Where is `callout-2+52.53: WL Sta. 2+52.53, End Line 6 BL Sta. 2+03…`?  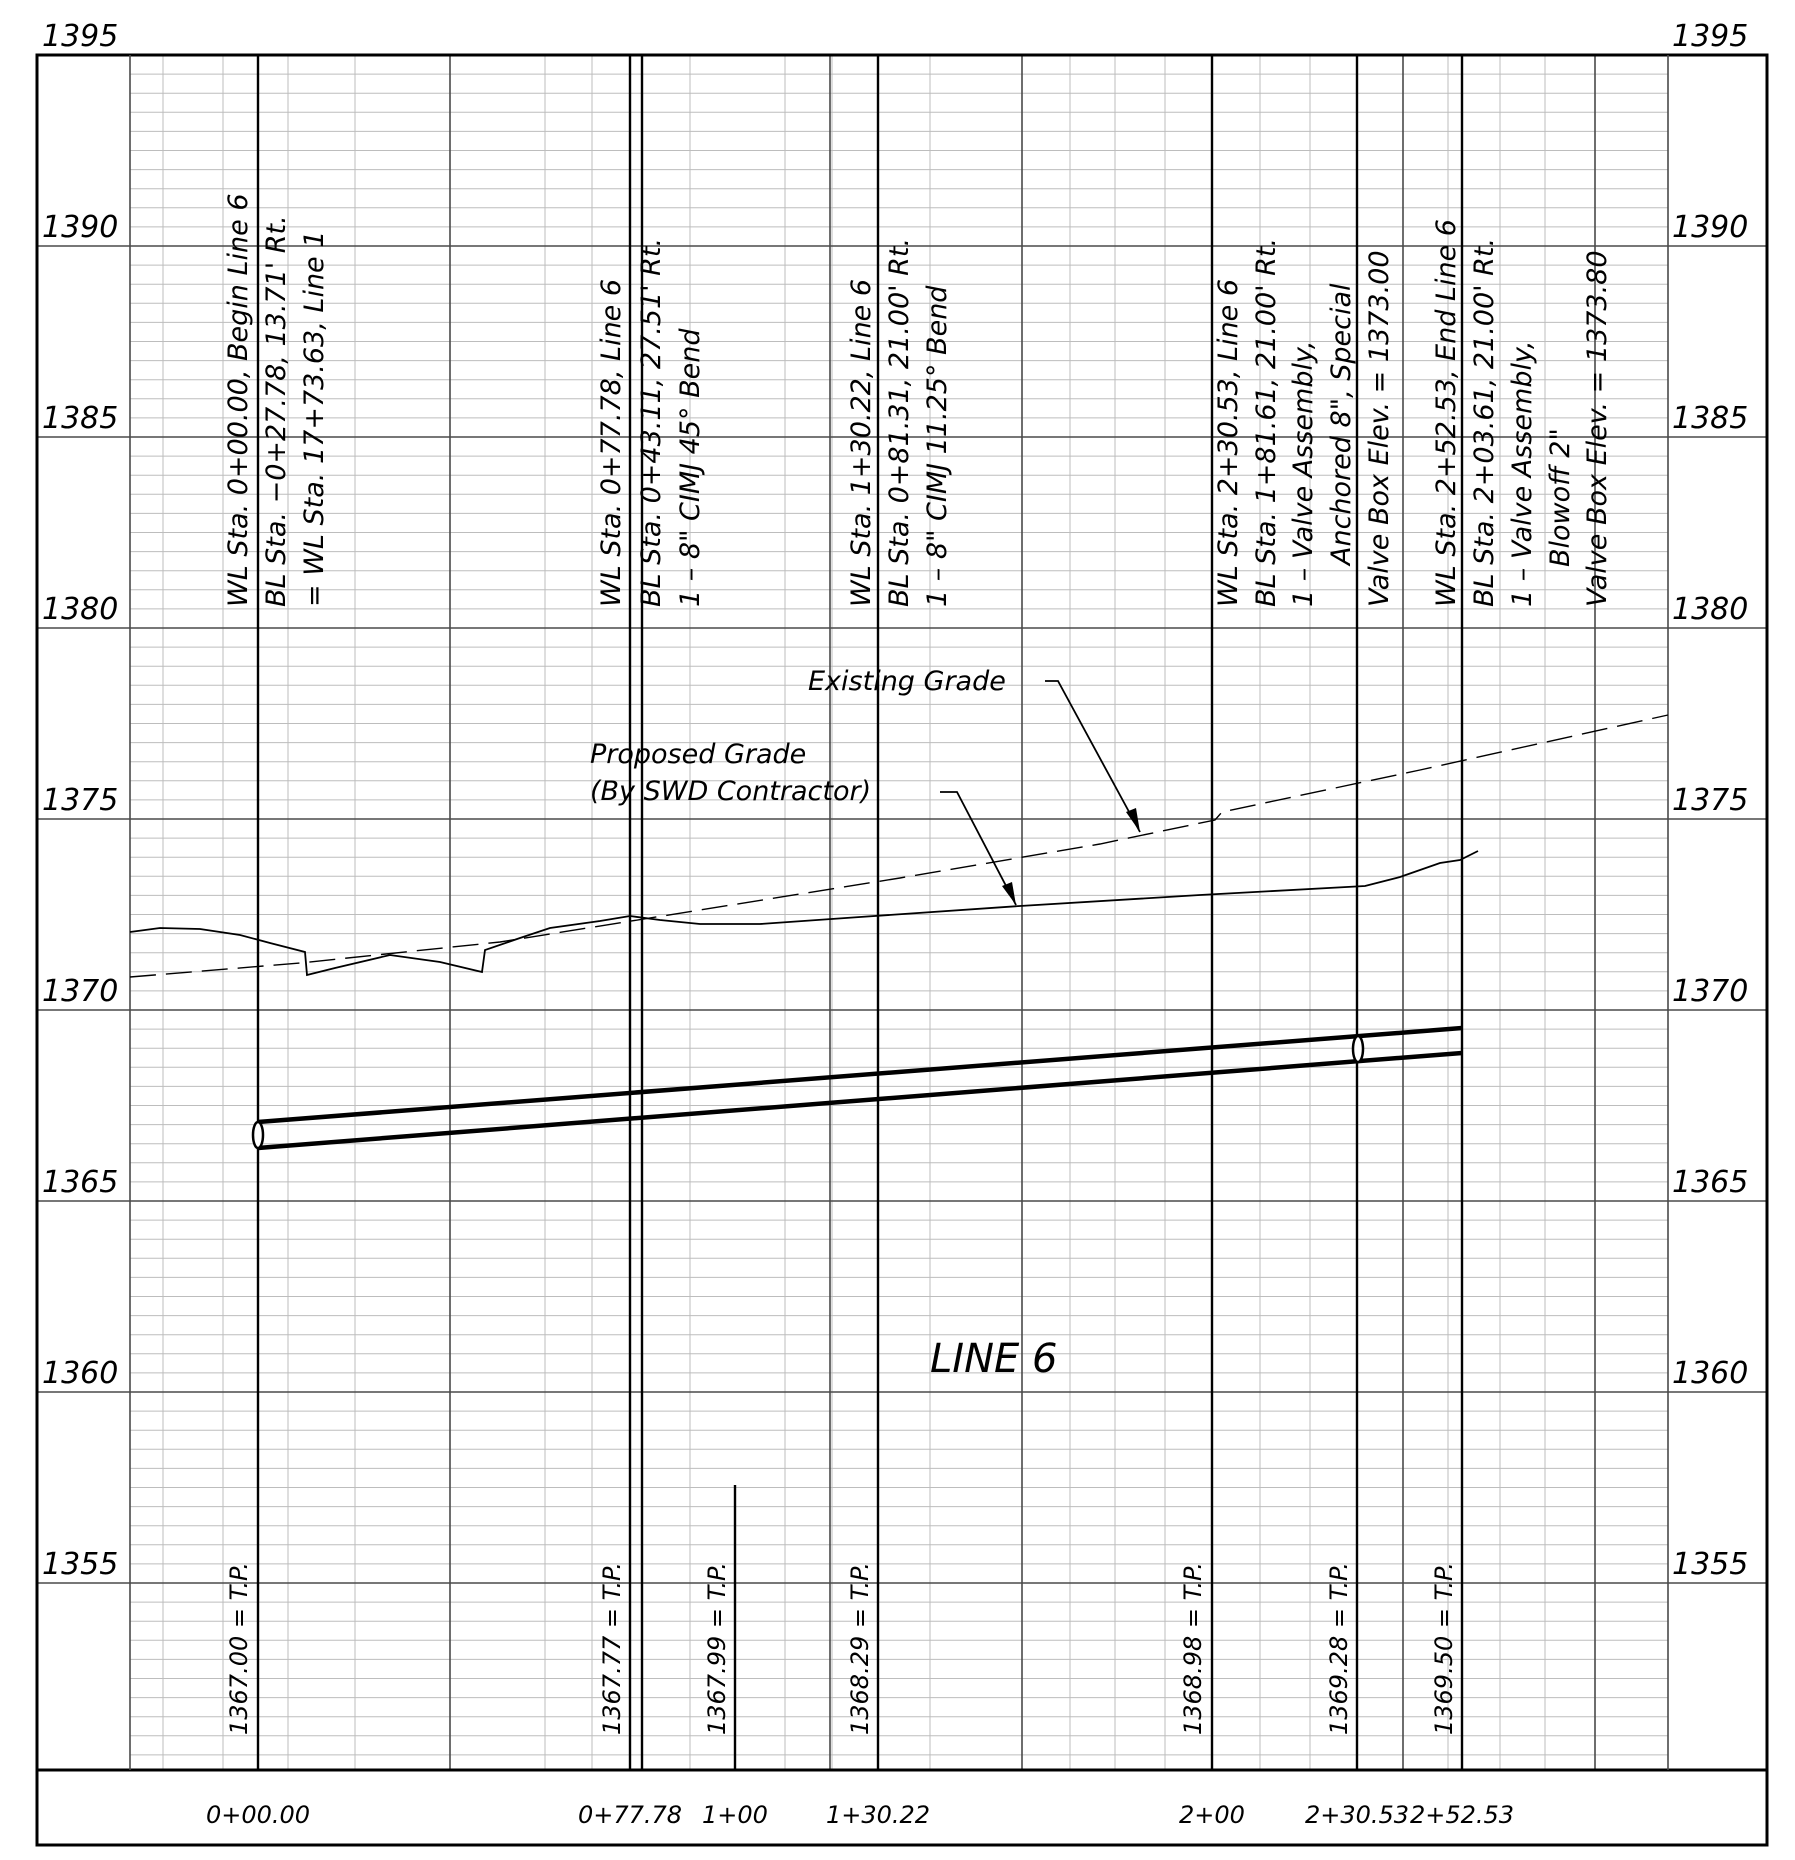 callout-2+52.53: WL Sta. 2+52.53, End Line 6 BL Sta. 2+03… is located at coordinates (1522, 413).